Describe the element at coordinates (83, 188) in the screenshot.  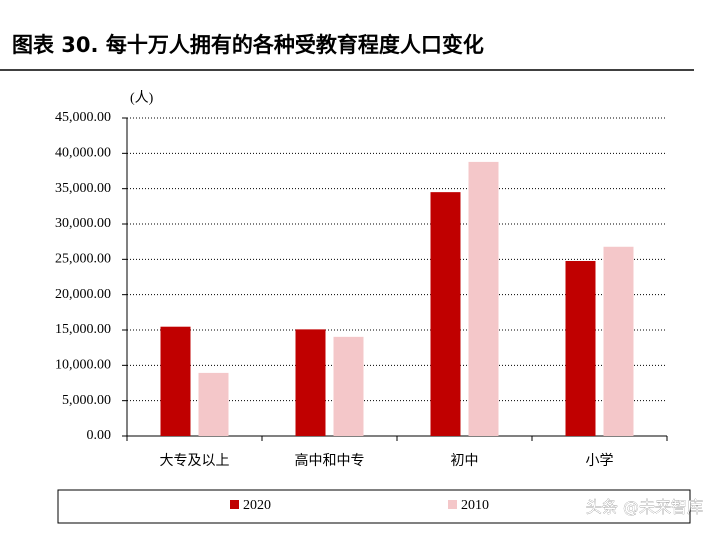
I see `y-tick-label: 35,000.00` at that location.